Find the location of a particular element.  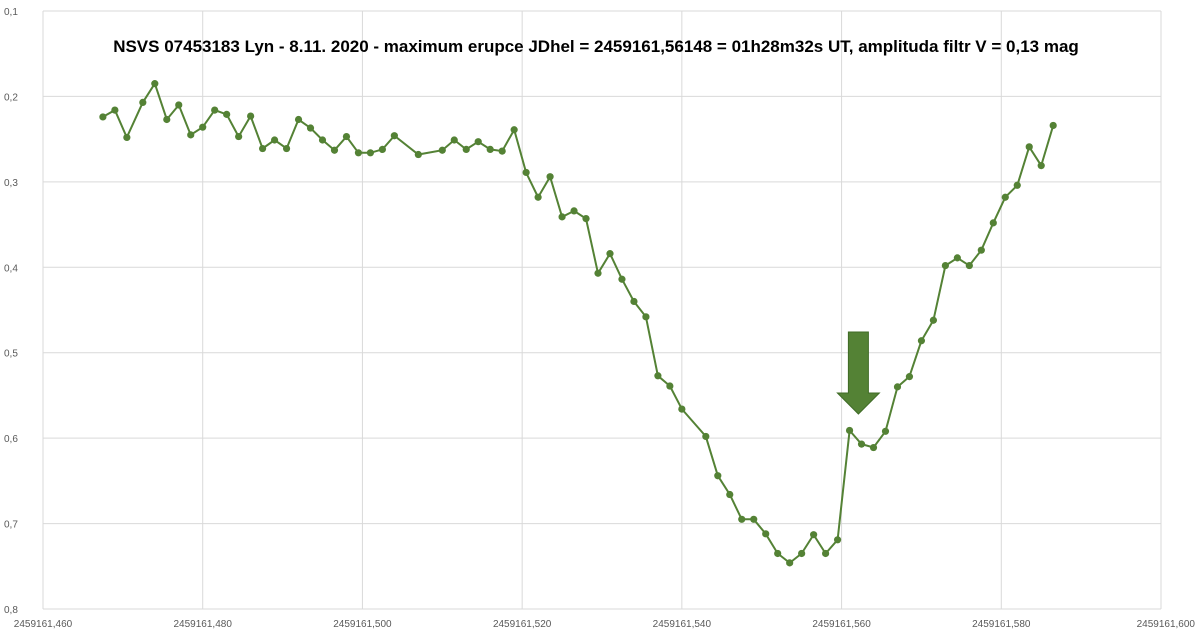

y-tick-label: 0,3 is located at coordinates (11, 183).